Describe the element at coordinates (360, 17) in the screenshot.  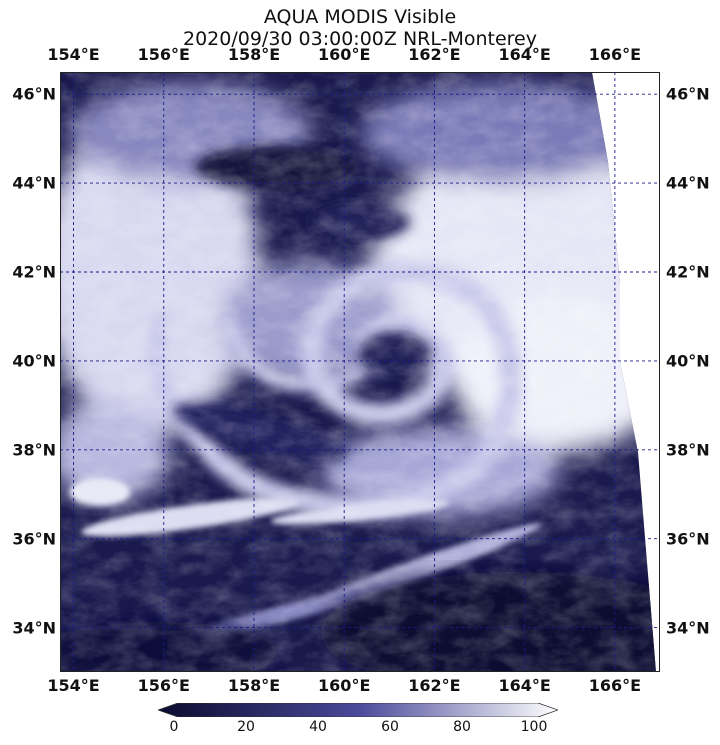
I see `title-line-1: AQUA MODIS Visible` at that location.